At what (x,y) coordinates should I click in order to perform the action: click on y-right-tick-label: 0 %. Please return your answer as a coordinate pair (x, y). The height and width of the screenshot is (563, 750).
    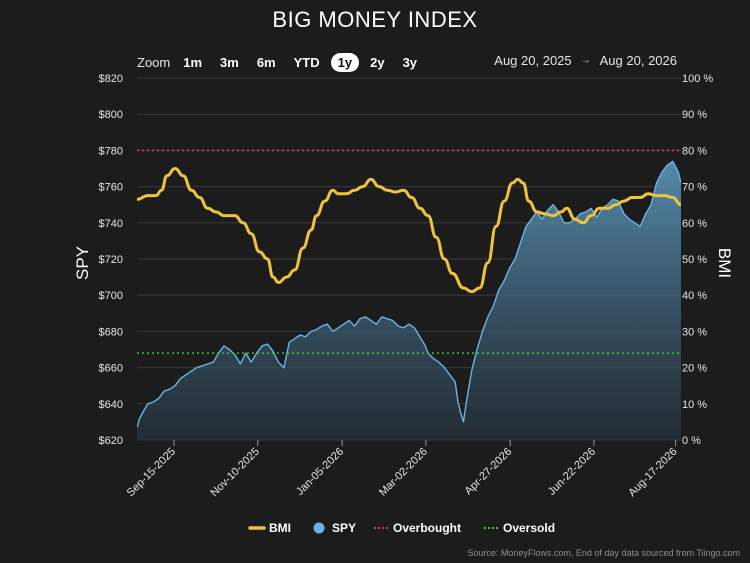
    Looking at the image, I should click on (691, 441).